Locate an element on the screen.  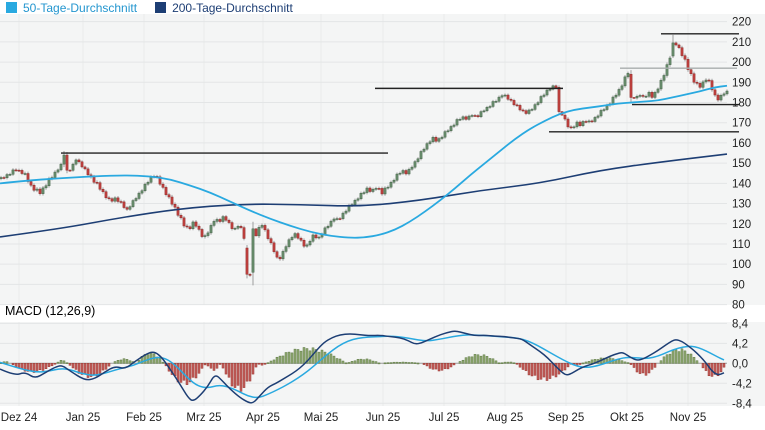
price-axis-tick: 100 is located at coordinates (741, 265).